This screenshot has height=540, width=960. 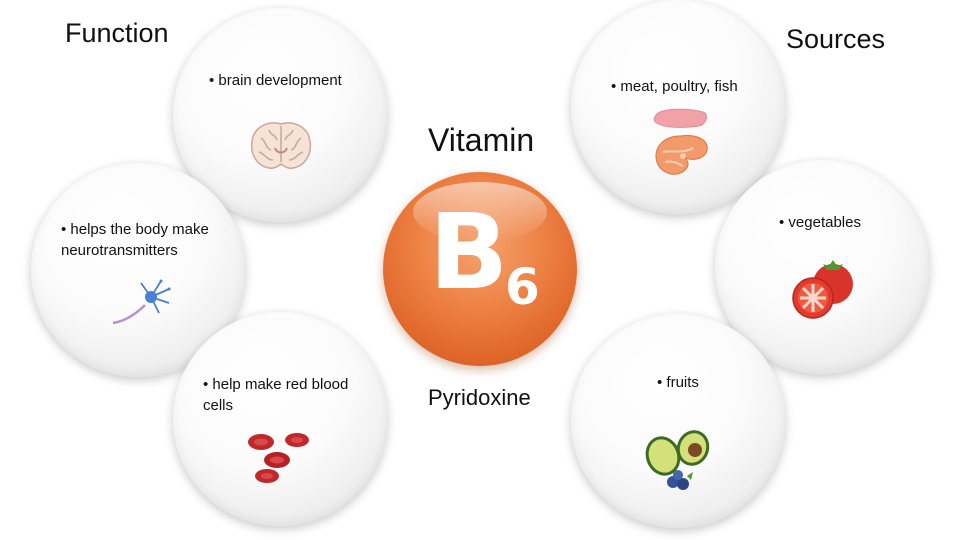 What do you see at coordinates (275, 80) in the screenshot?
I see `function-brain-text: • brain development` at bounding box center [275, 80].